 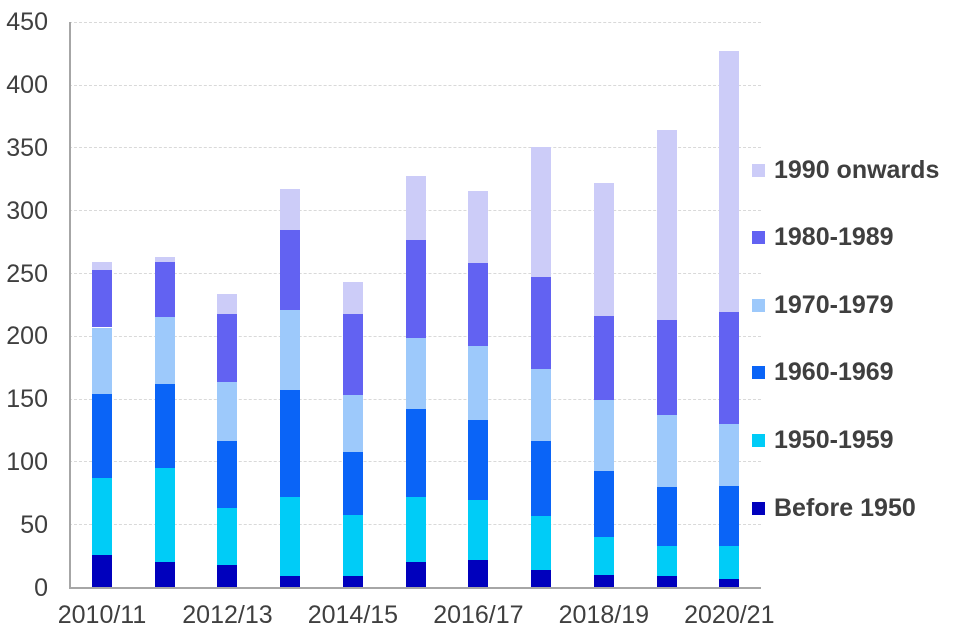 What do you see at coordinates (478, 383) in the screenshot?
I see `bar-segment-2016/17-1970-1979` at bounding box center [478, 383].